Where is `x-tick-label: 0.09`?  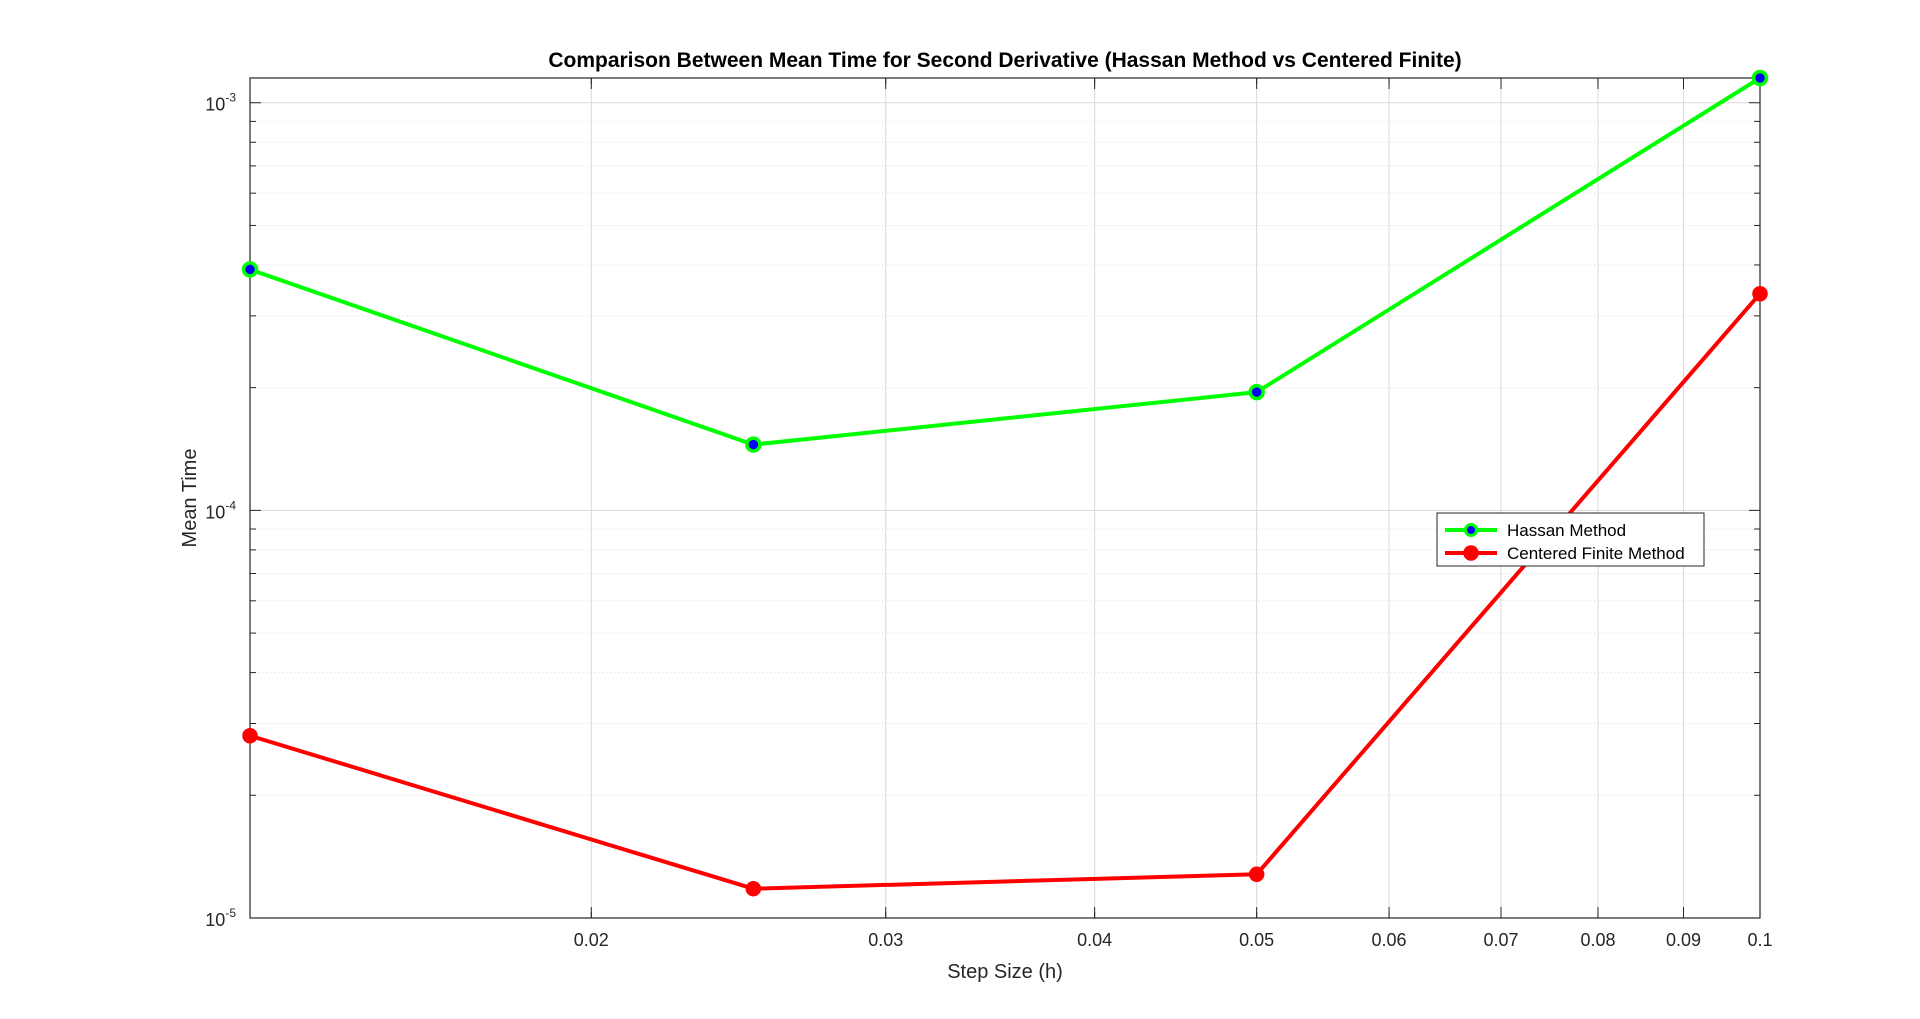 x-tick-label: 0.09 is located at coordinates (1683, 940).